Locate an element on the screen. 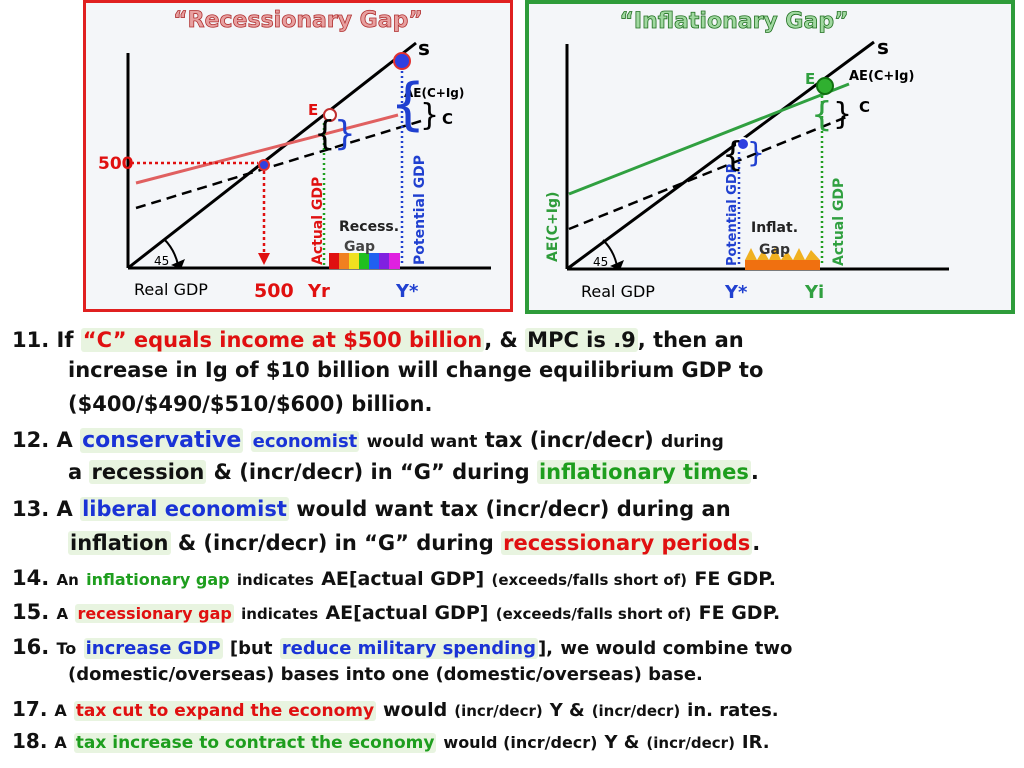 Image resolution: width=1024 pixels, height=768 pixels. q16-number: 16. is located at coordinates (31, 647).